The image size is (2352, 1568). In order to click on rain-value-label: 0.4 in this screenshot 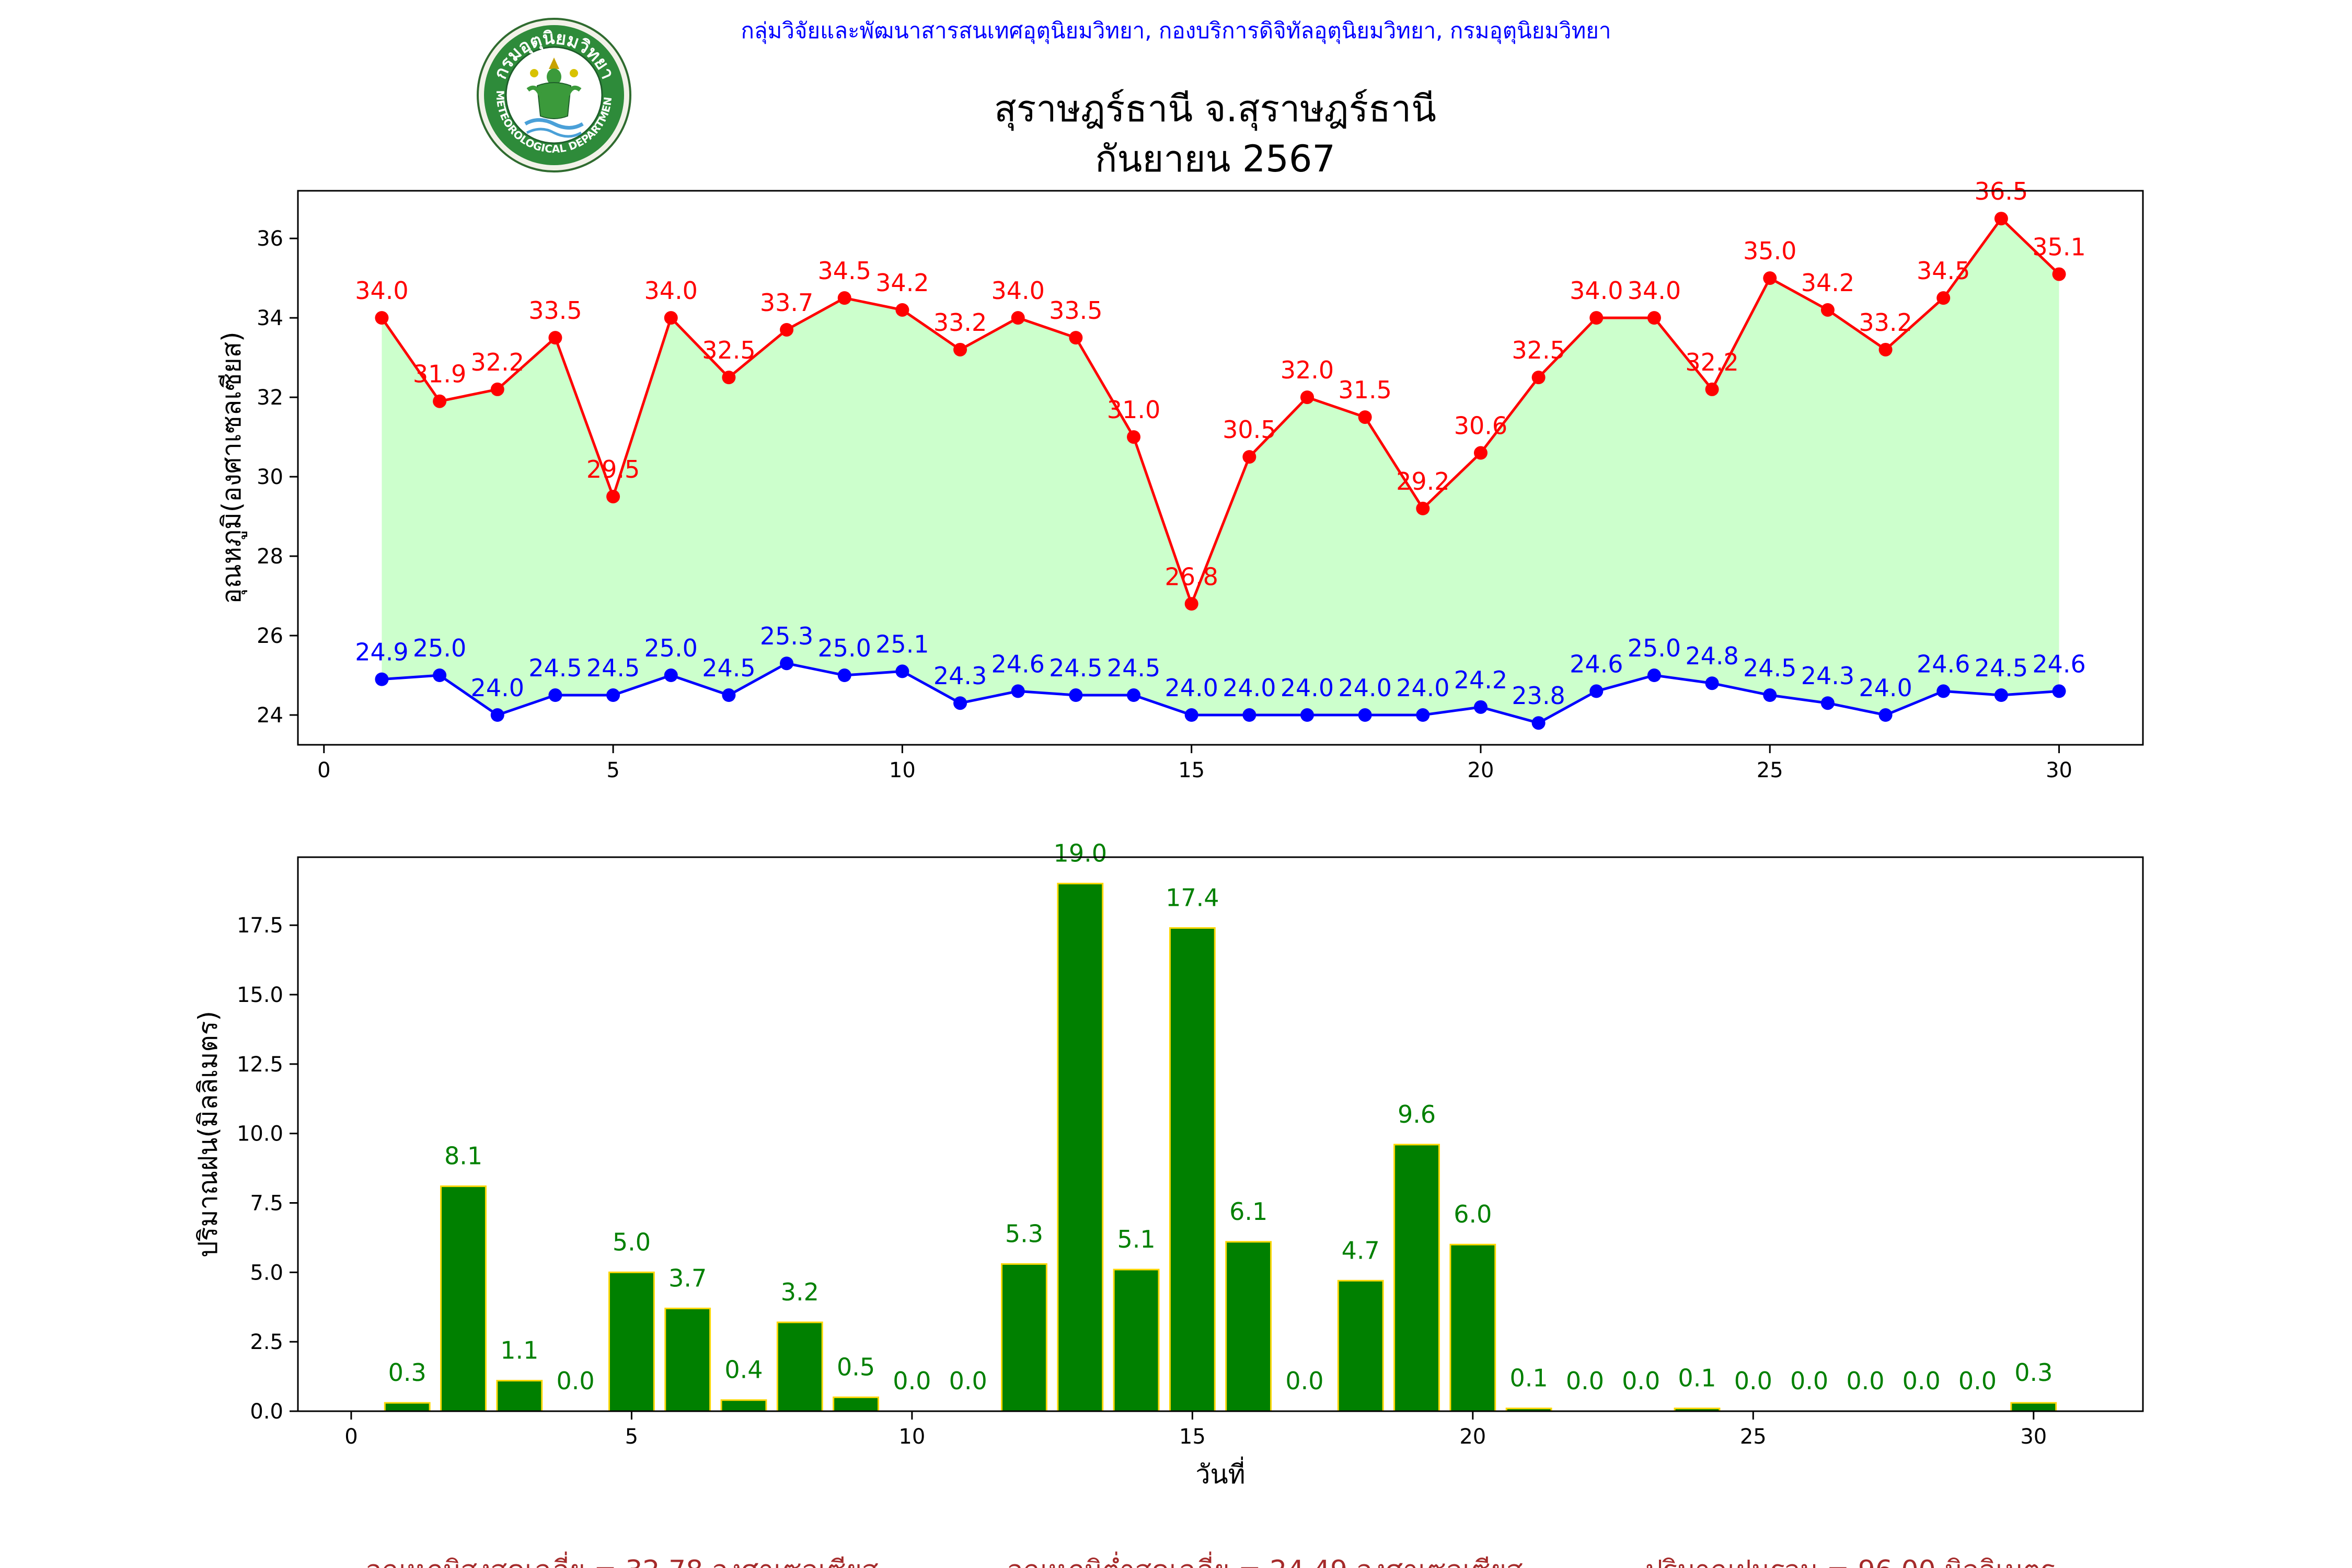, I will do `click(743, 1370)`.